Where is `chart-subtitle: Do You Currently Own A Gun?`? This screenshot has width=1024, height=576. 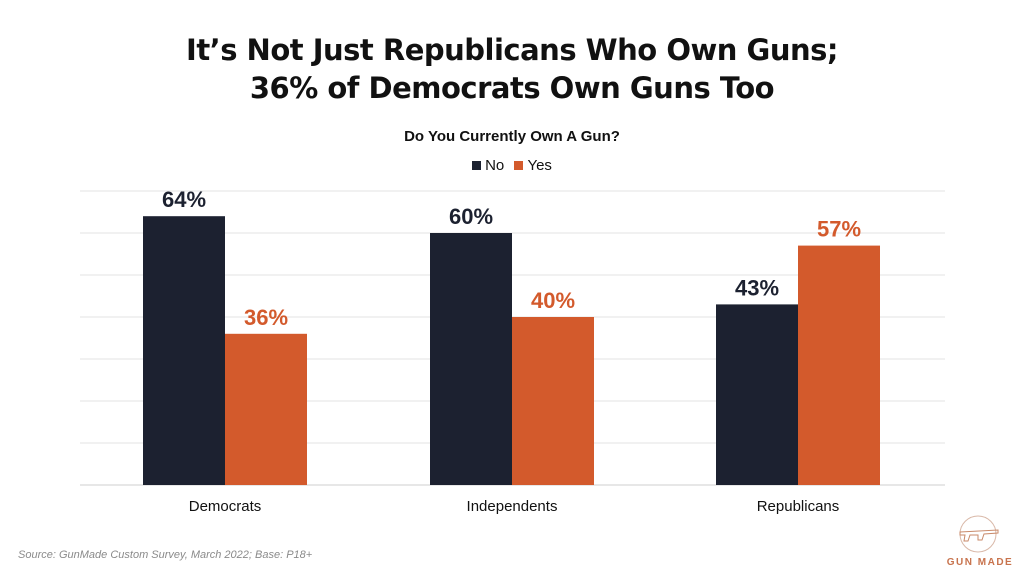
chart-subtitle: Do You Currently Own A Gun? is located at coordinates (512, 136).